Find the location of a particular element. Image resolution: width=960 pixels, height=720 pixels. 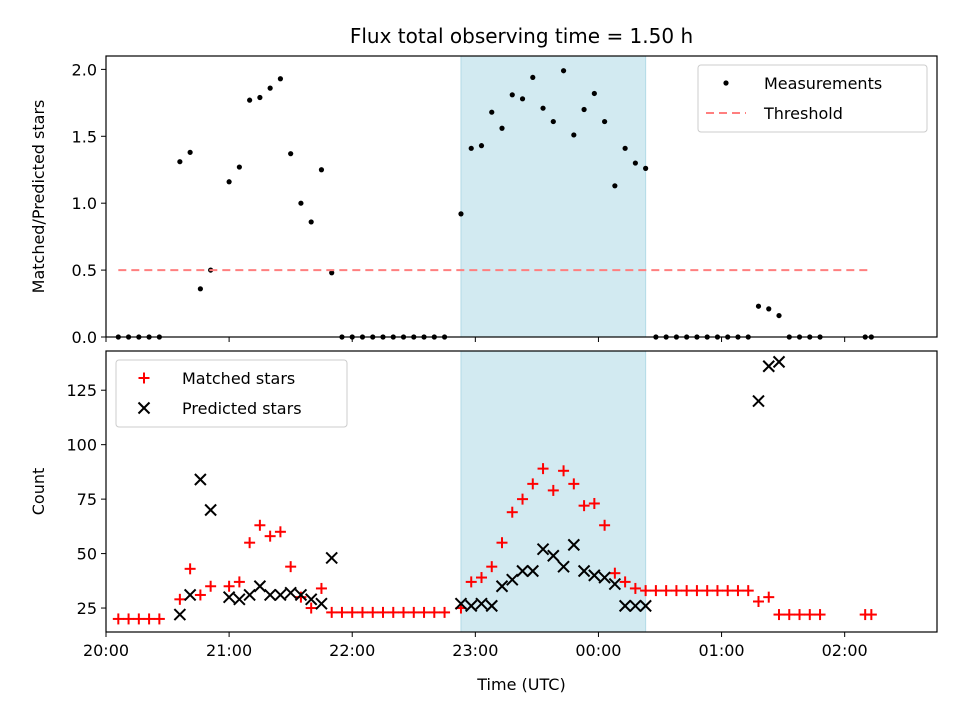

y-tick-label: 50 is located at coordinates (87, 554).